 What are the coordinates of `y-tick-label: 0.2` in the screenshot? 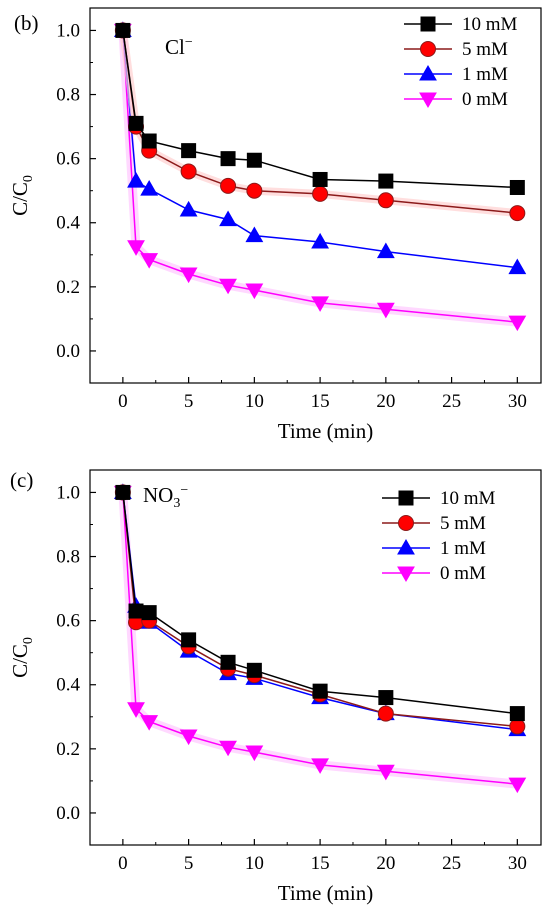 It's located at (68, 749).